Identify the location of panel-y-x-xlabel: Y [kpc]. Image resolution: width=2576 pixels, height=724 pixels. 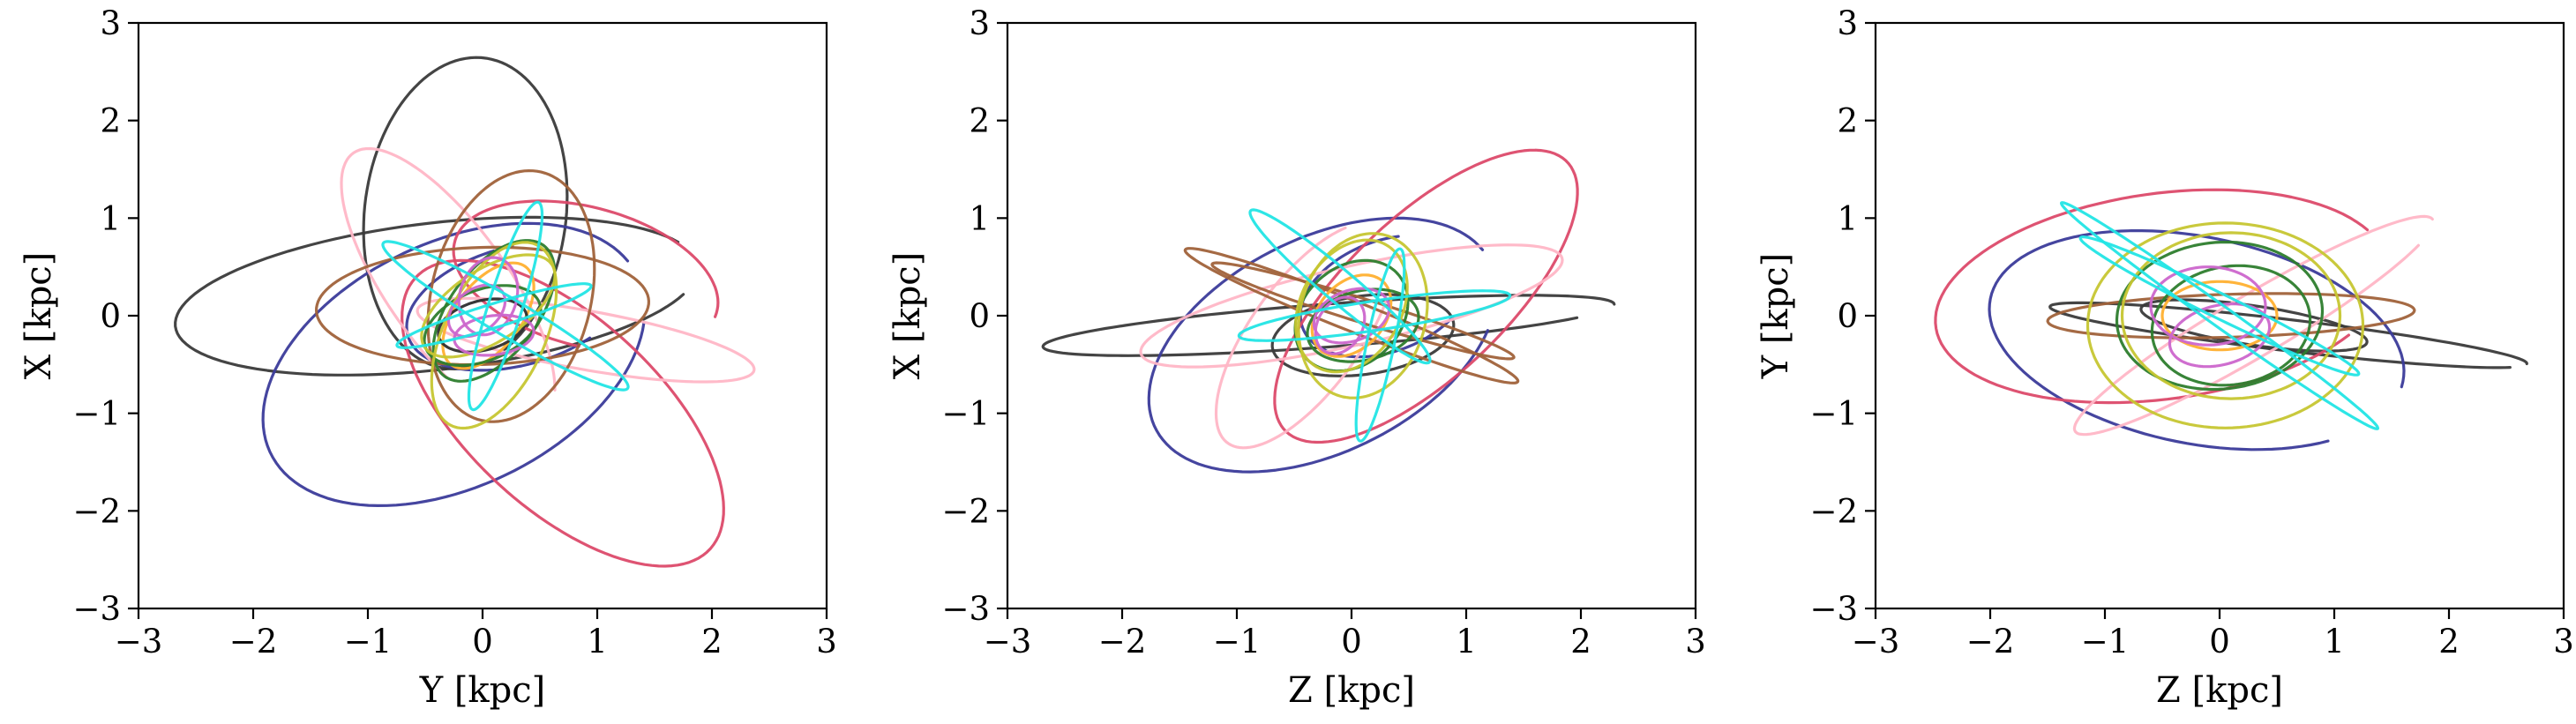
(483, 690).